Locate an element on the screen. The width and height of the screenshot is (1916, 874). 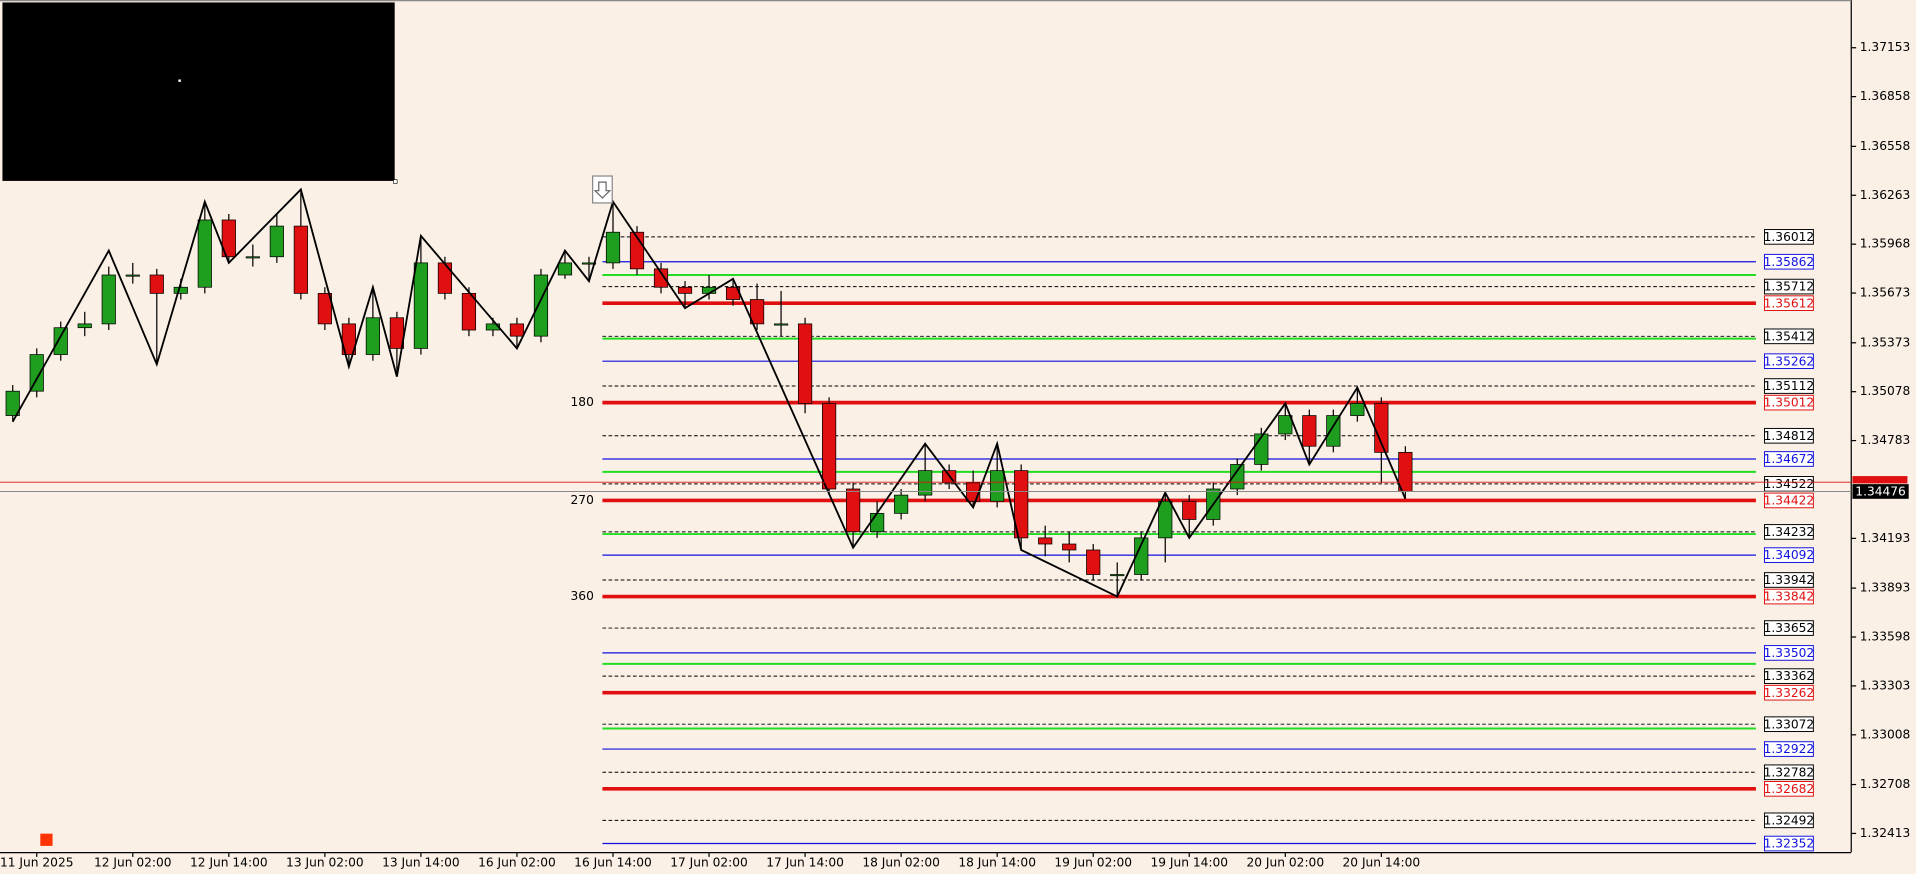
x-tick-label: 20 Jun 14:00 is located at coordinates (1382, 862).